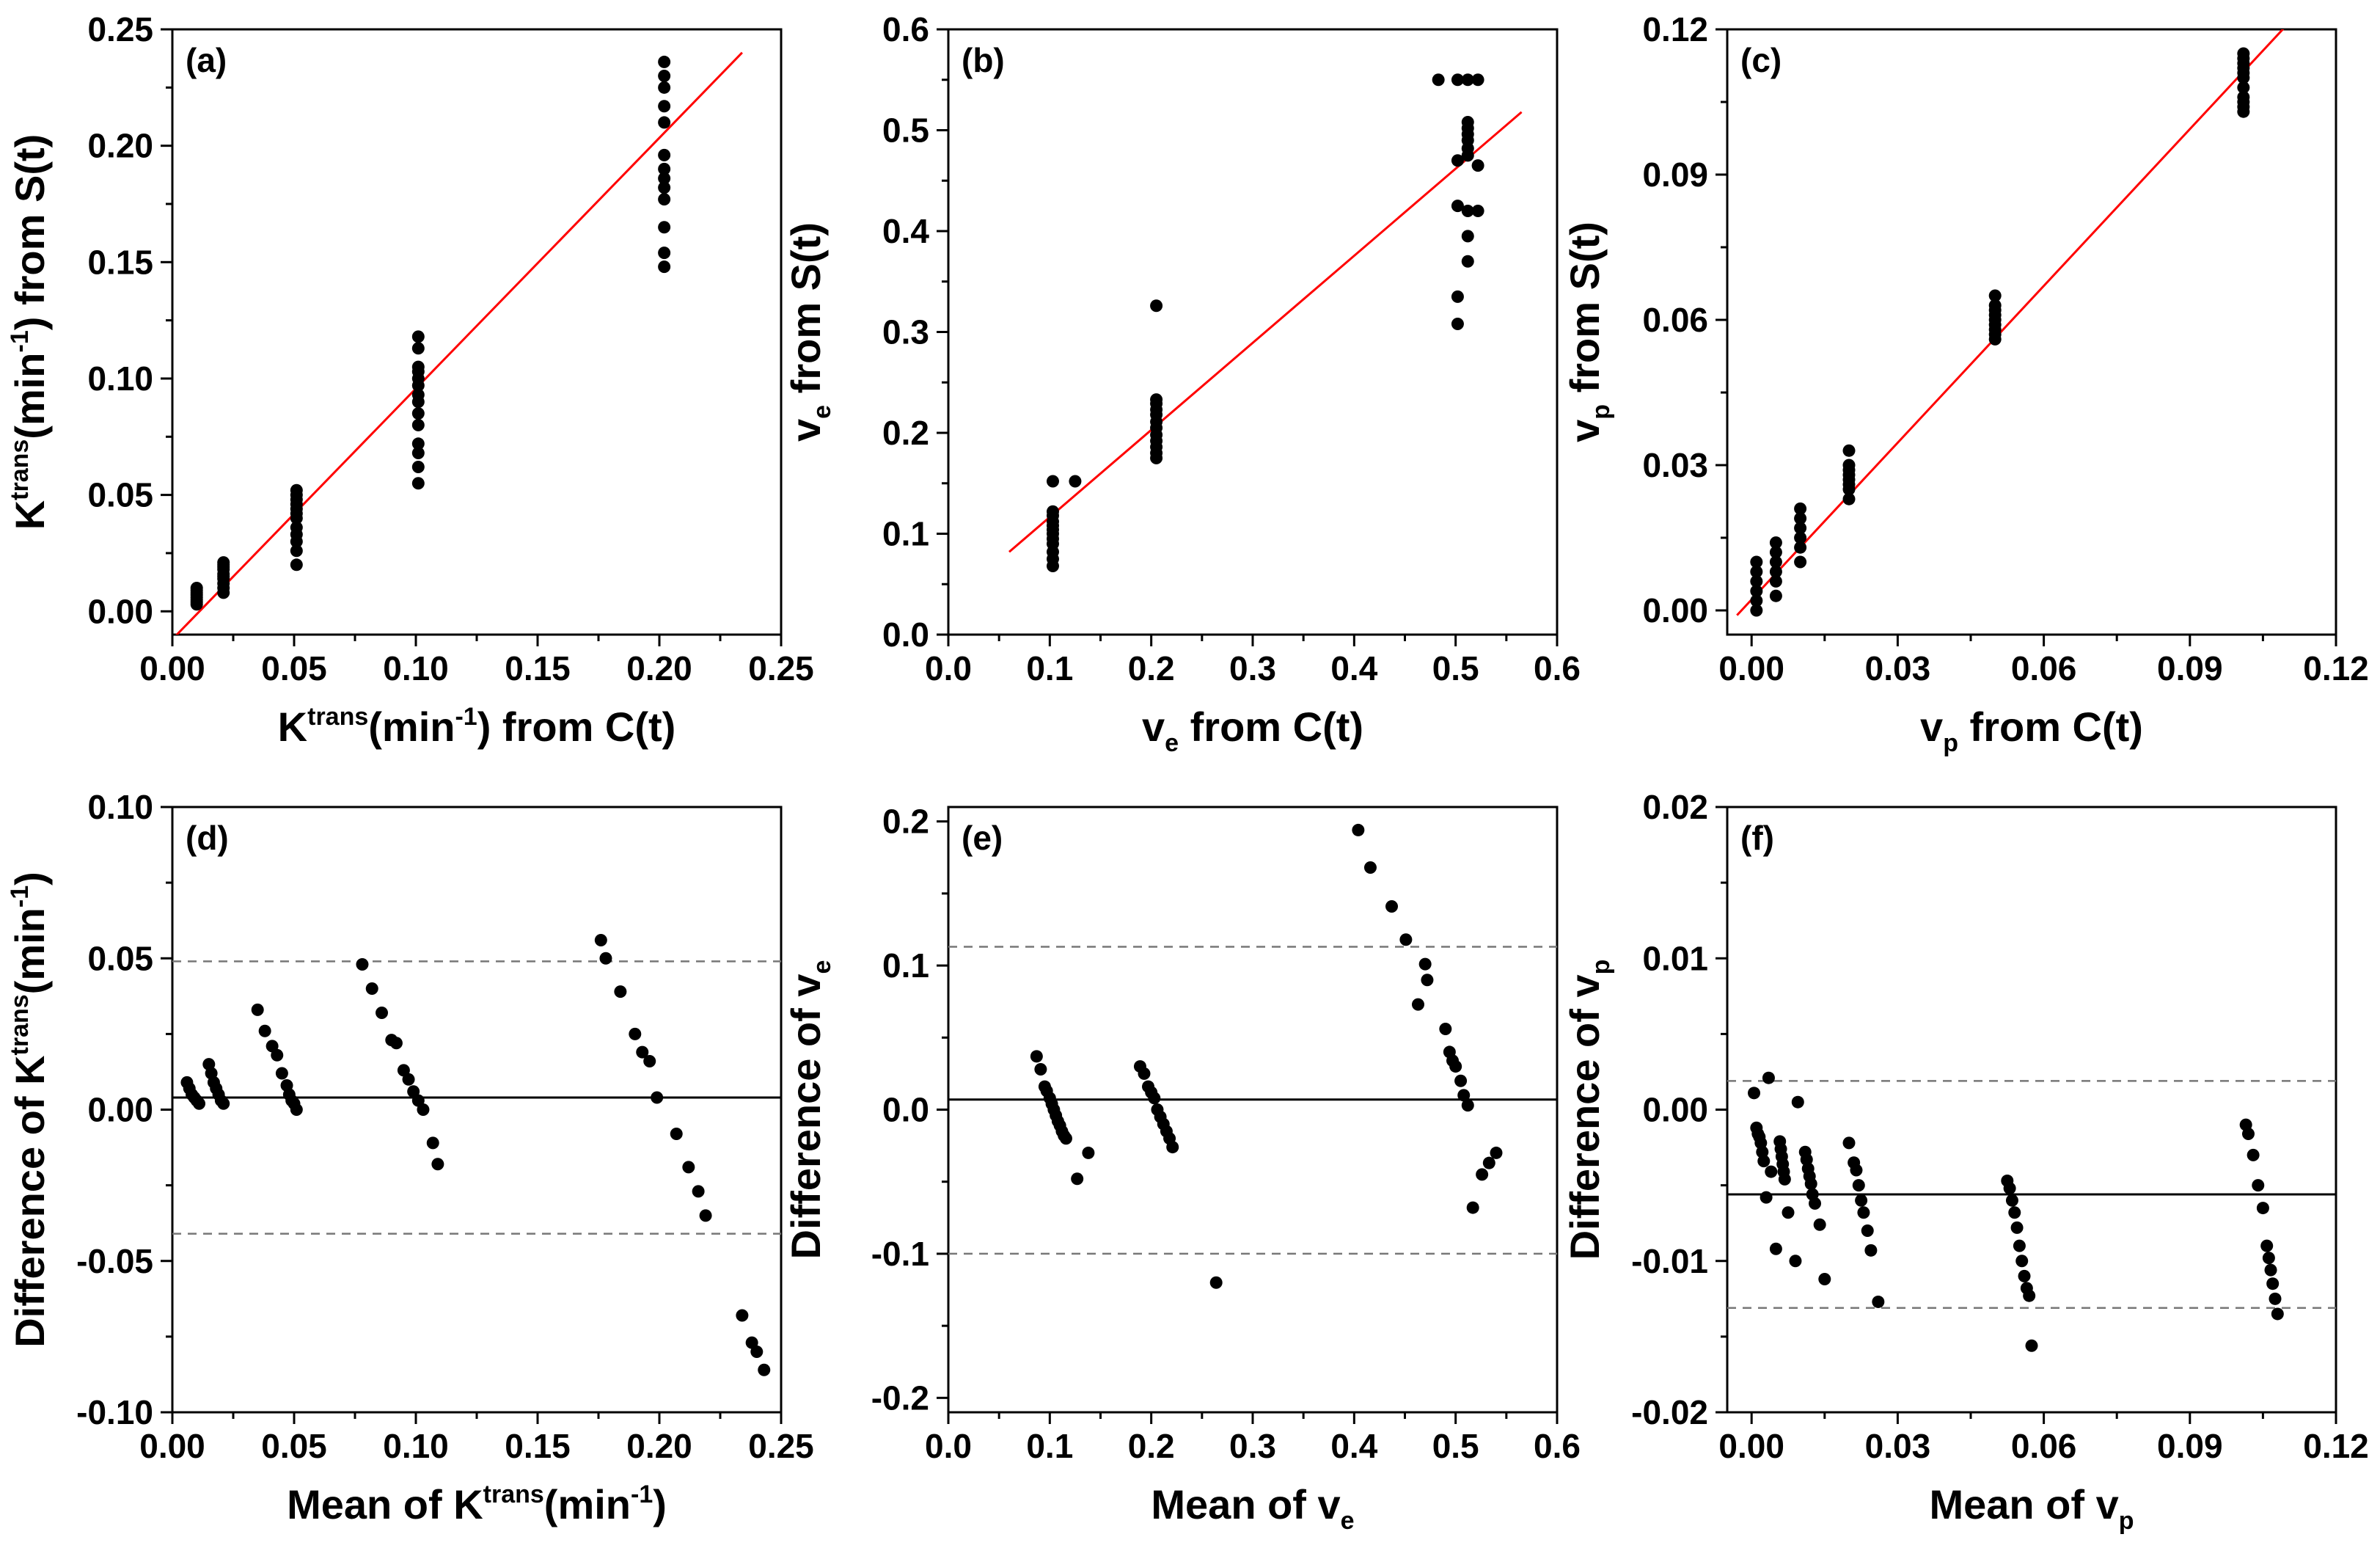 The height and width of the screenshot is (1548, 2380). Describe the element at coordinates (1354, 668) in the screenshot. I see `x-tick-label: 0.4` at that location.